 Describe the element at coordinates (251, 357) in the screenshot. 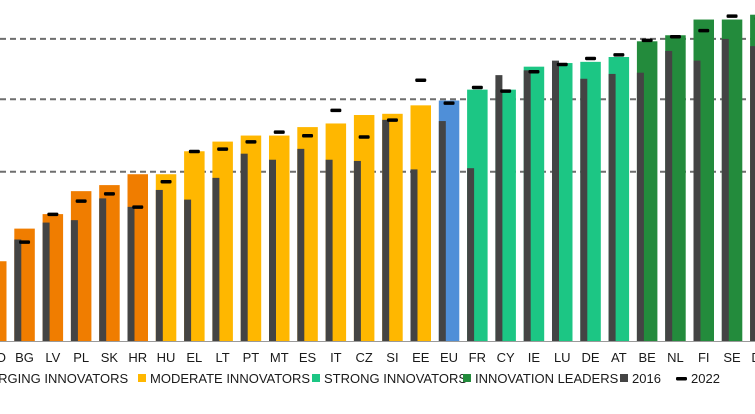

I see `tick-label-pt: PT` at that location.